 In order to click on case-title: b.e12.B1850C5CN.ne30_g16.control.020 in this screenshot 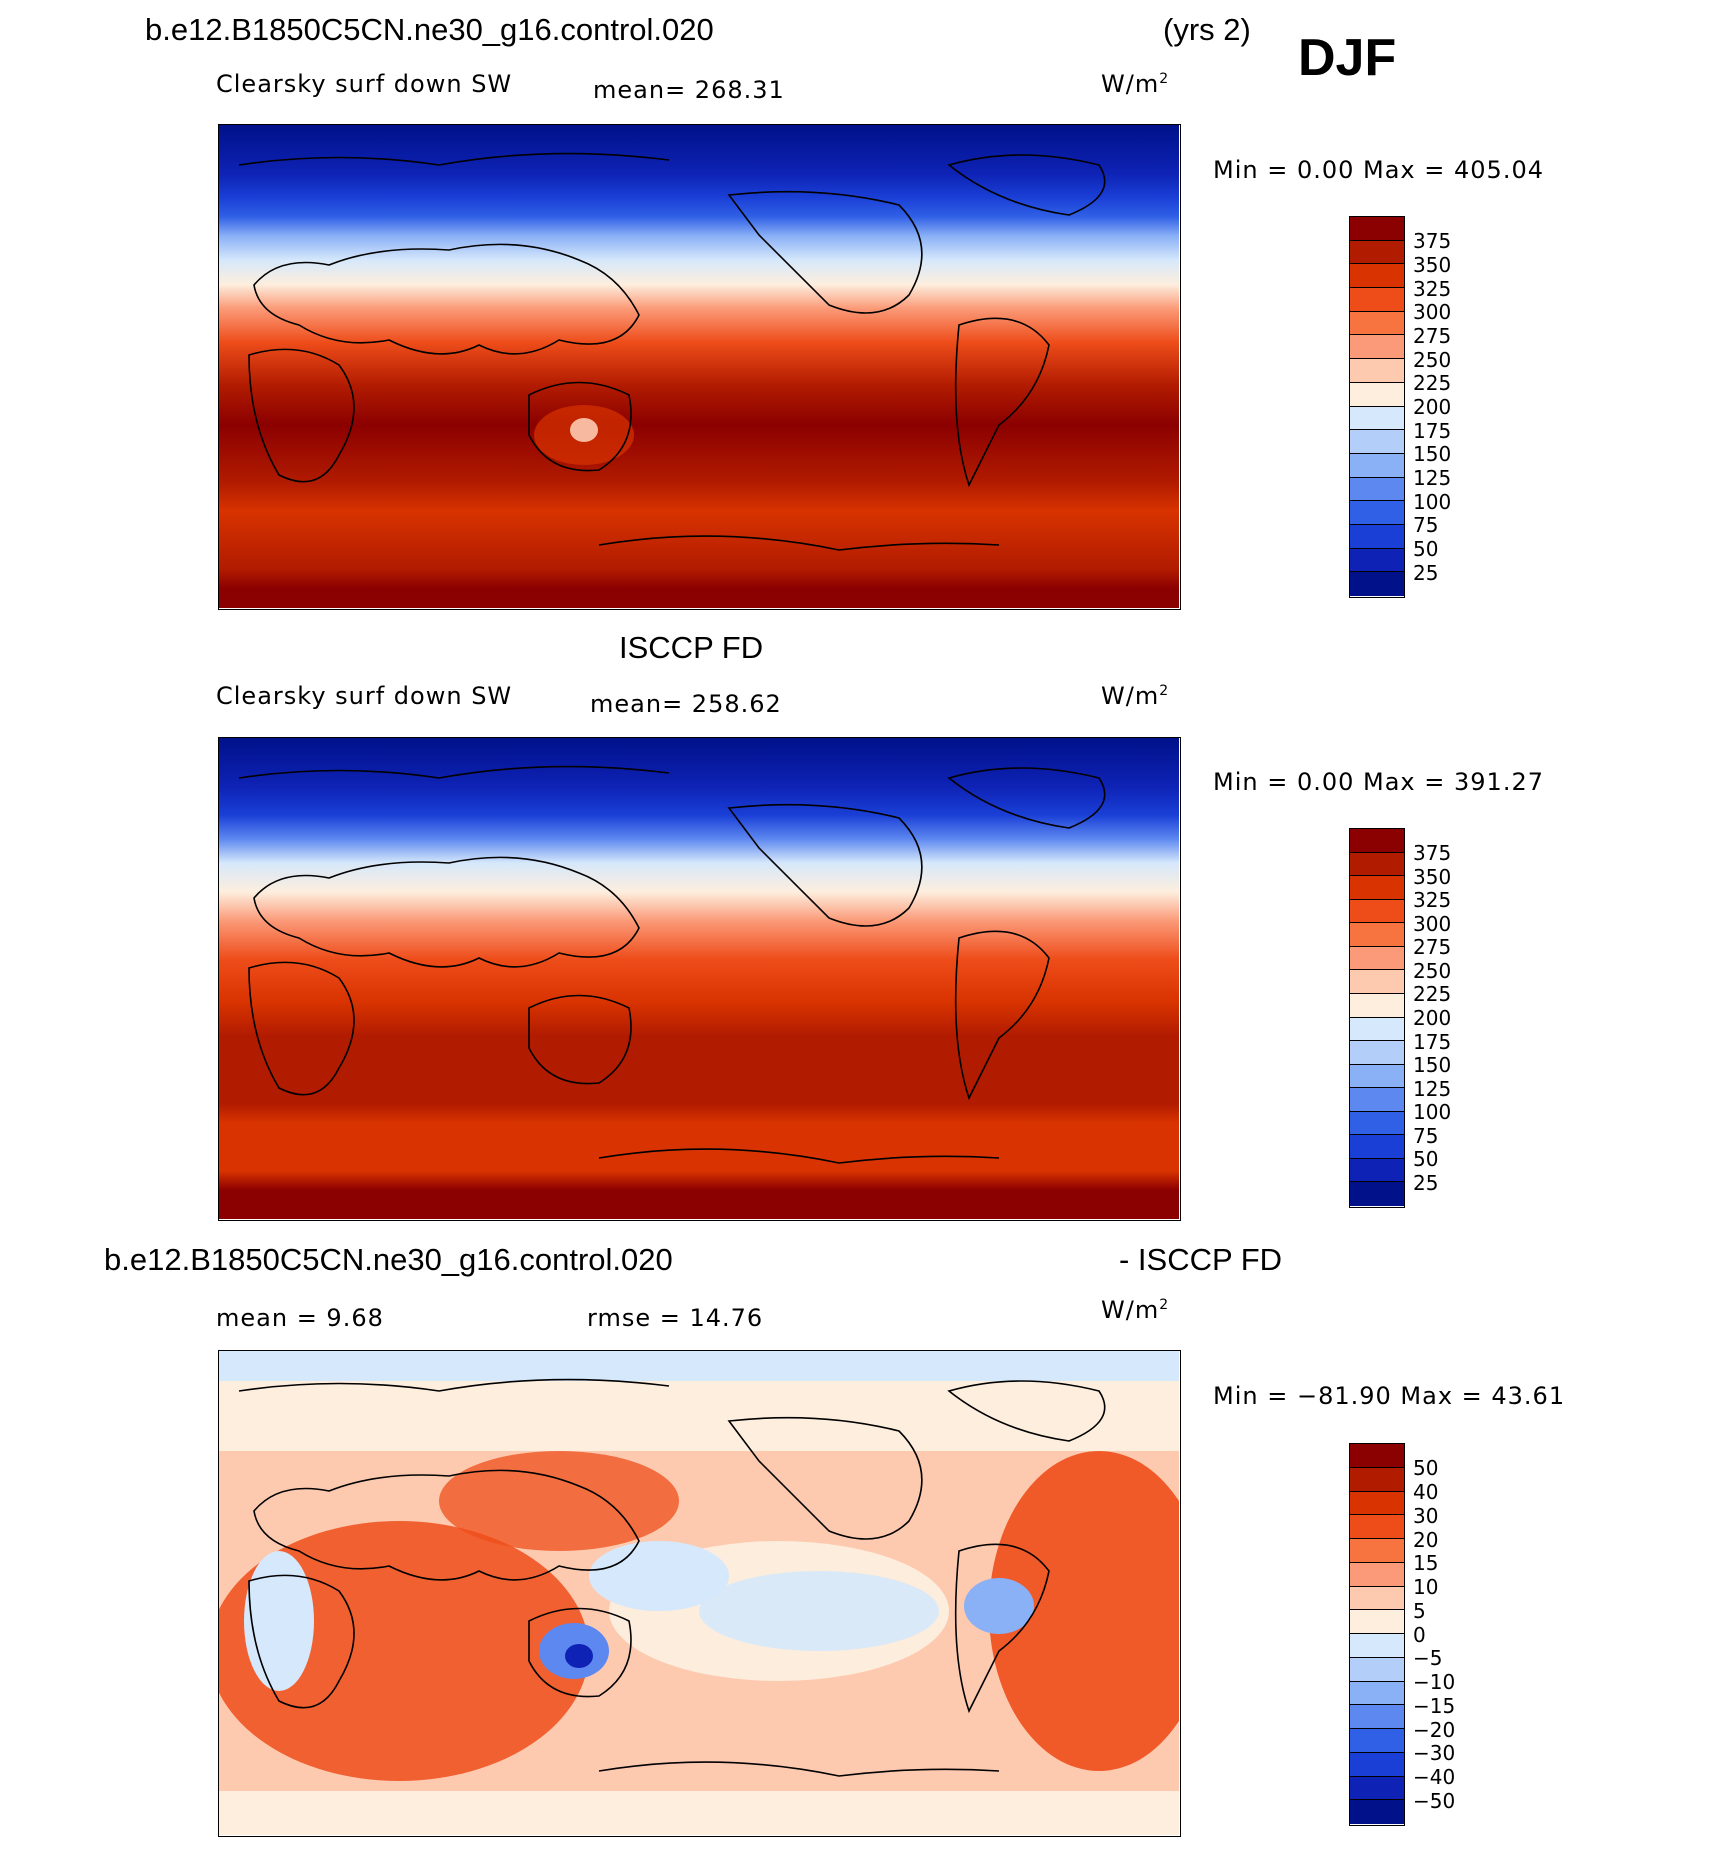, I will do `click(429, 29)`.